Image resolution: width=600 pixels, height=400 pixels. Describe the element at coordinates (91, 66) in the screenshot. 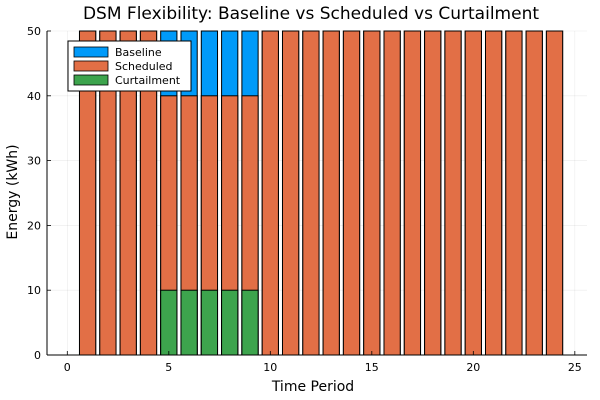

I see `legend-swatch-scheduled` at that location.